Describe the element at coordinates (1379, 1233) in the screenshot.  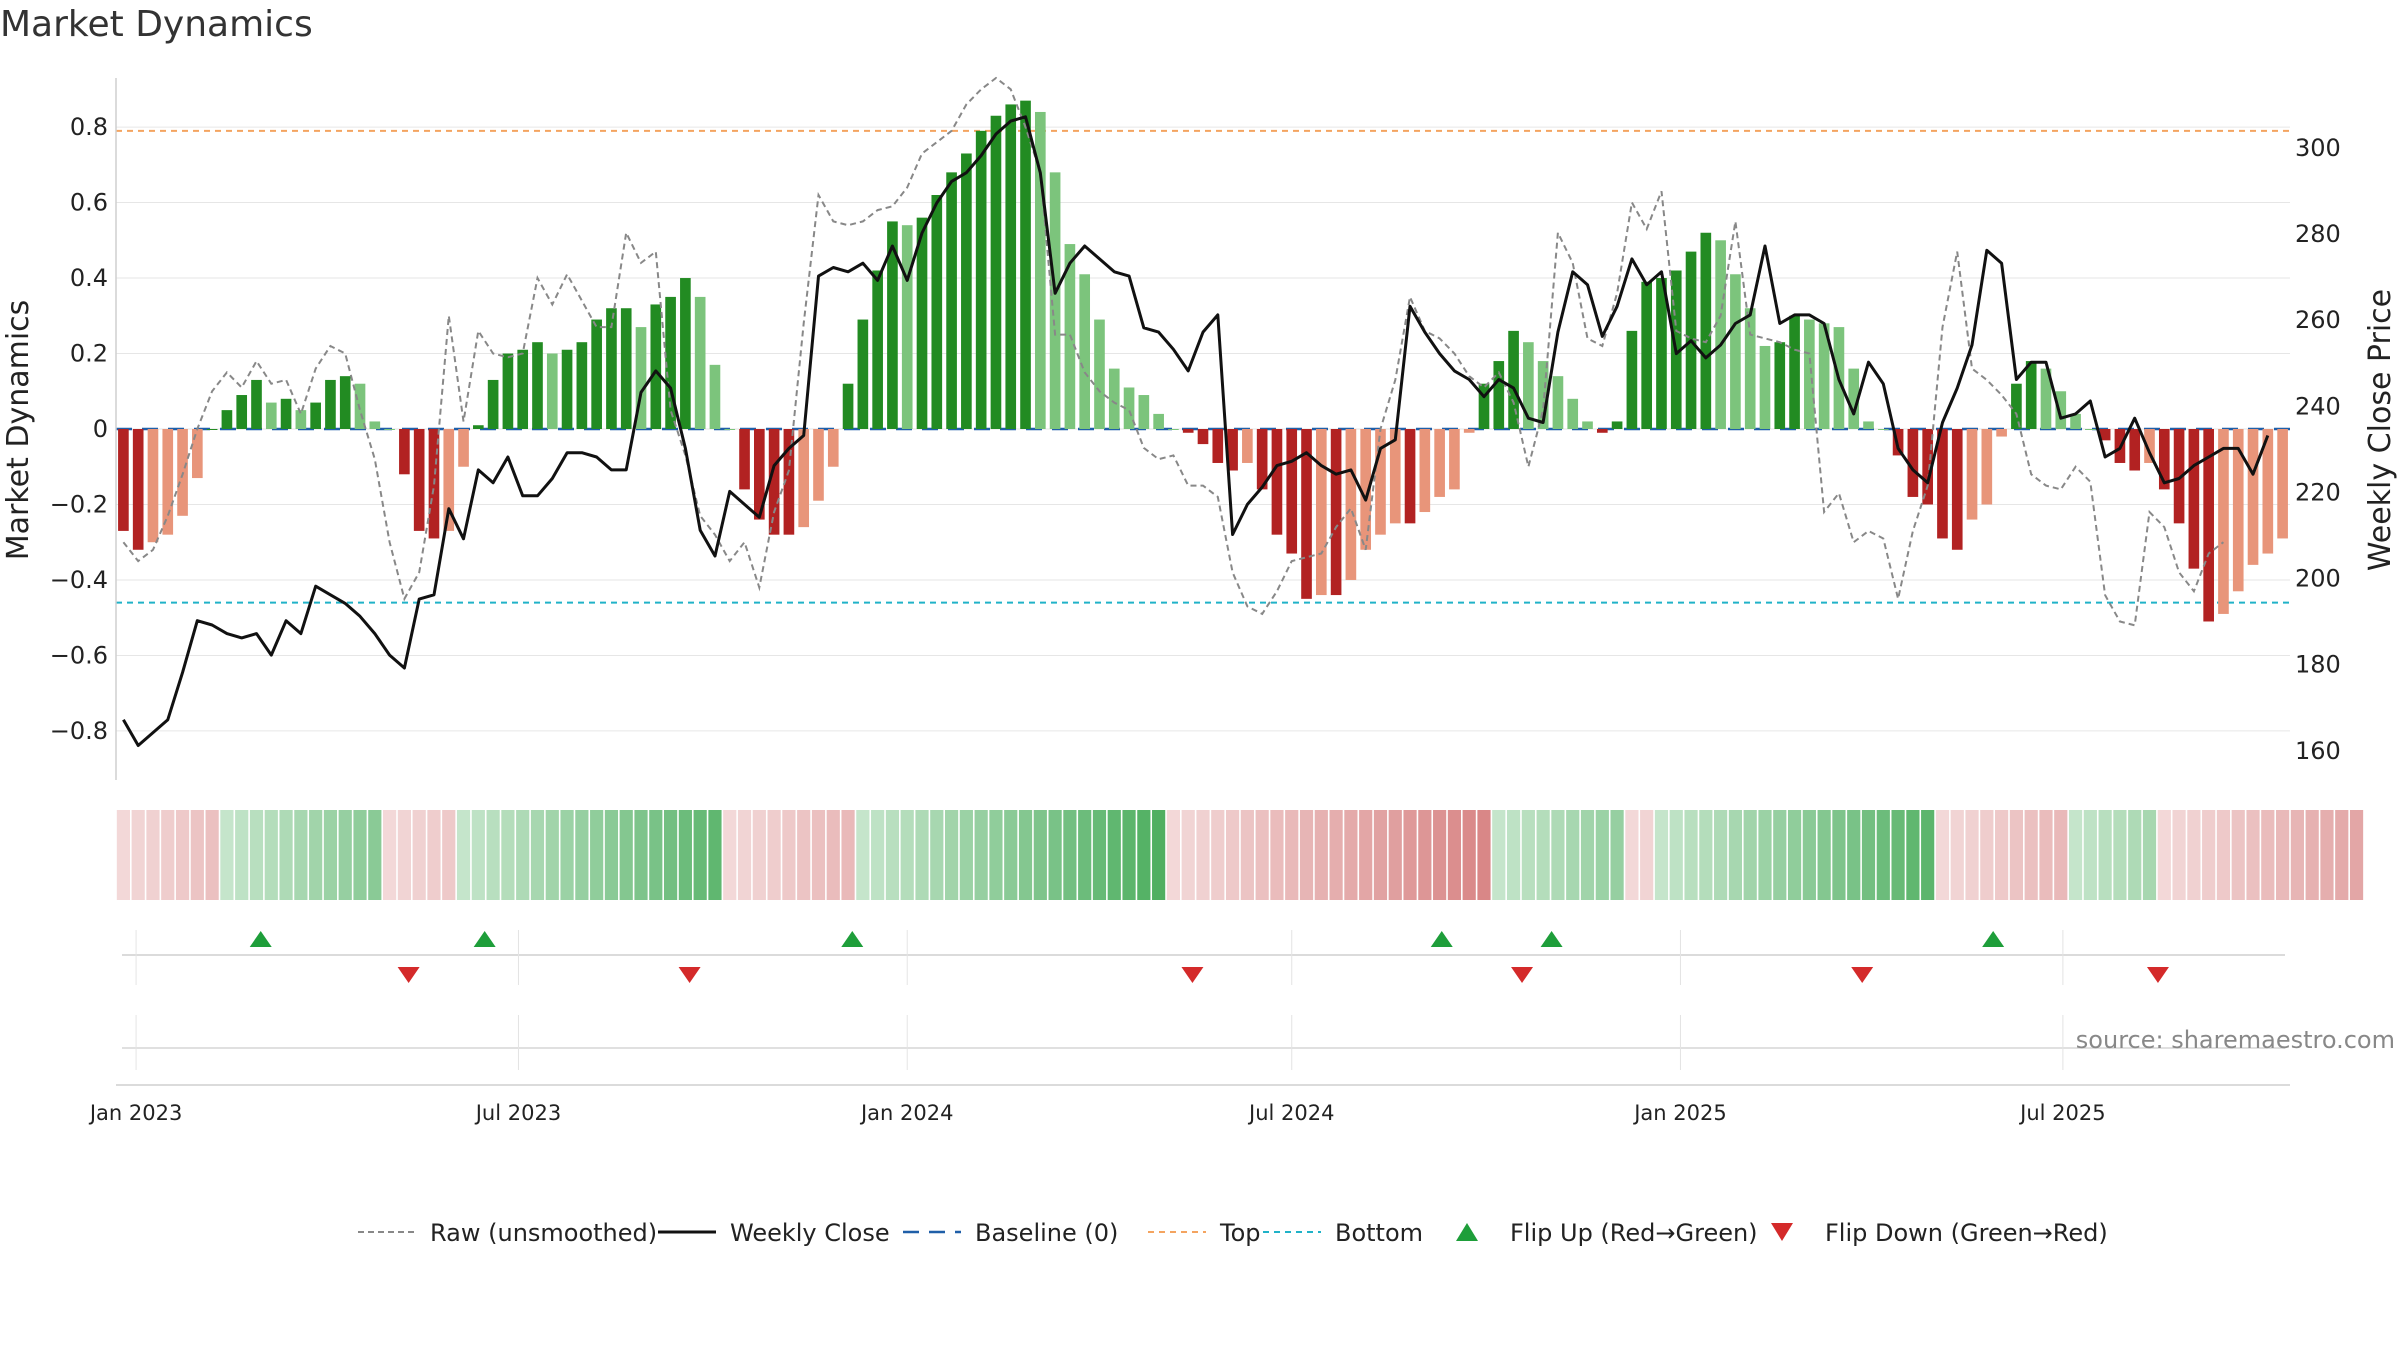
I see `legend-label: Bottom` at that location.